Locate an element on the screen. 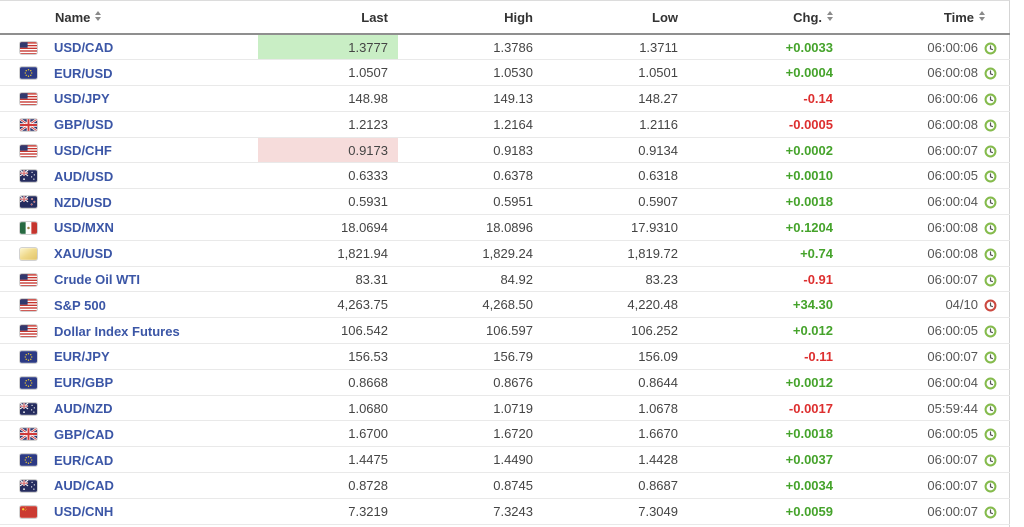 The width and height of the screenshot is (1024, 527). name-cell: USD/CAD is located at coordinates (129, 47).